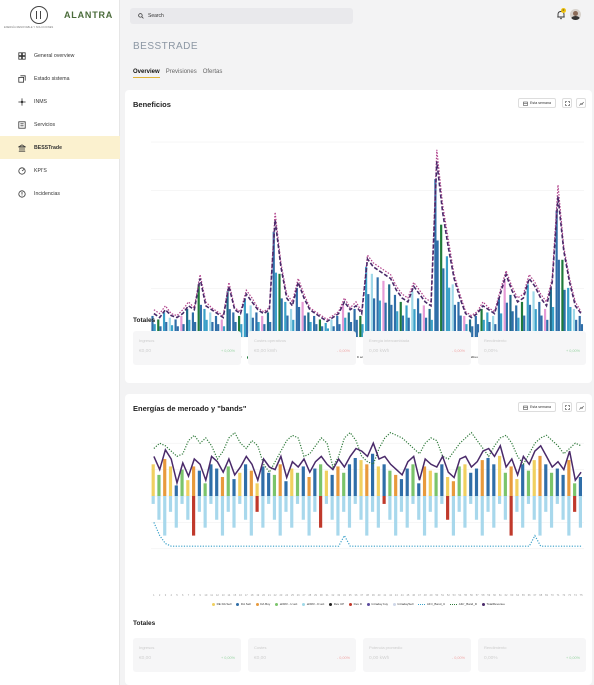 The image size is (594, 685). What do you see at coordinates (286, 604) in the screenshot?
I see `legend-item: aFRR - U act` at bounding box center [286, 604].